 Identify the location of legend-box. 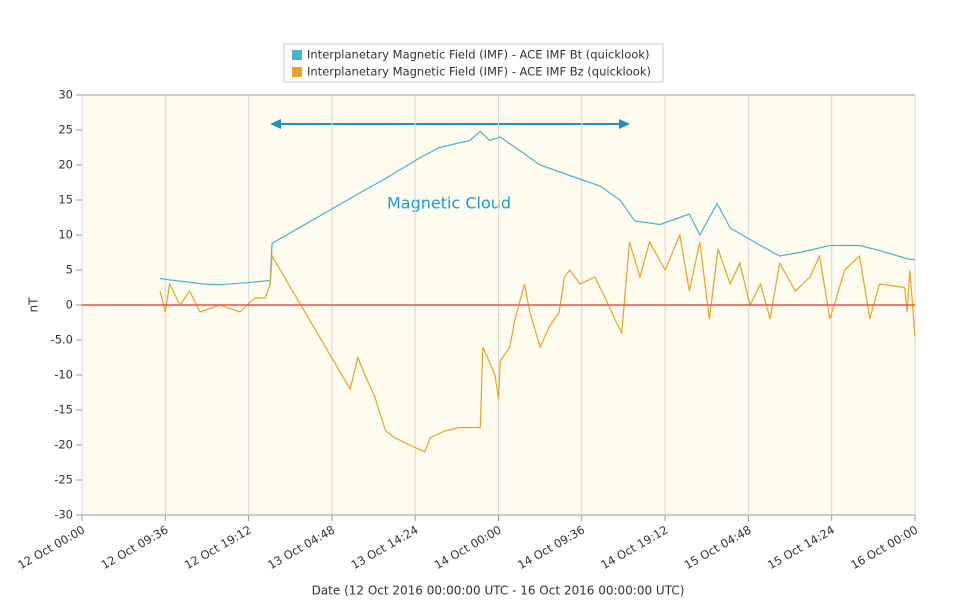
(473, 63).